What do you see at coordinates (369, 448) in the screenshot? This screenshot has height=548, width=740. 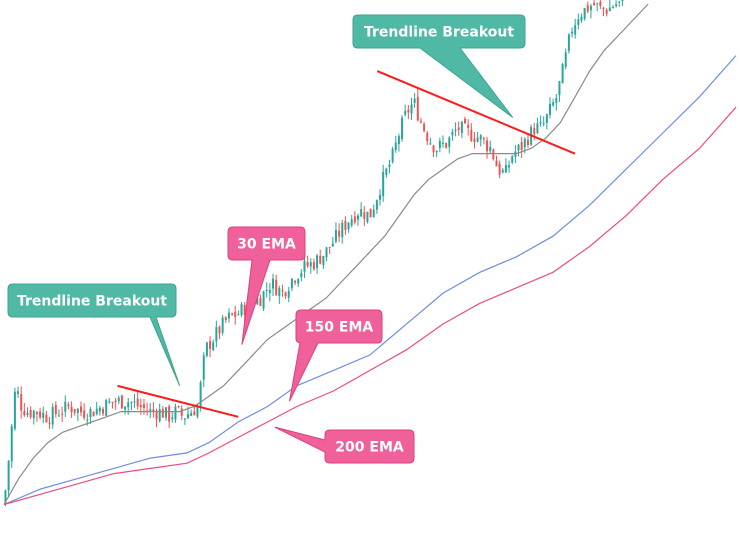 I see `callout-label-5: 200 EMA` at bounding box center [369, 448].